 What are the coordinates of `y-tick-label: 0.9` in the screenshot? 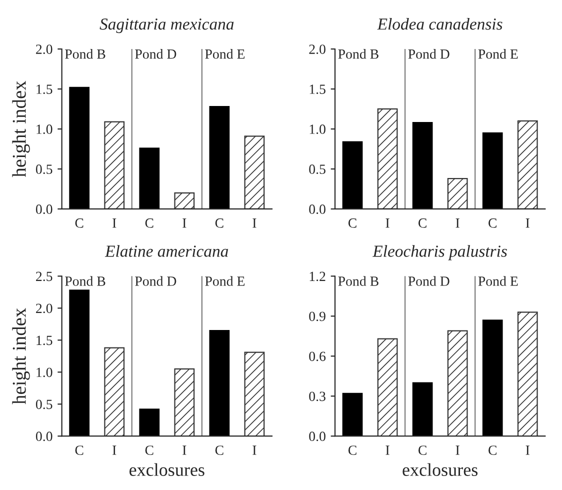 It's located at (317, 317).